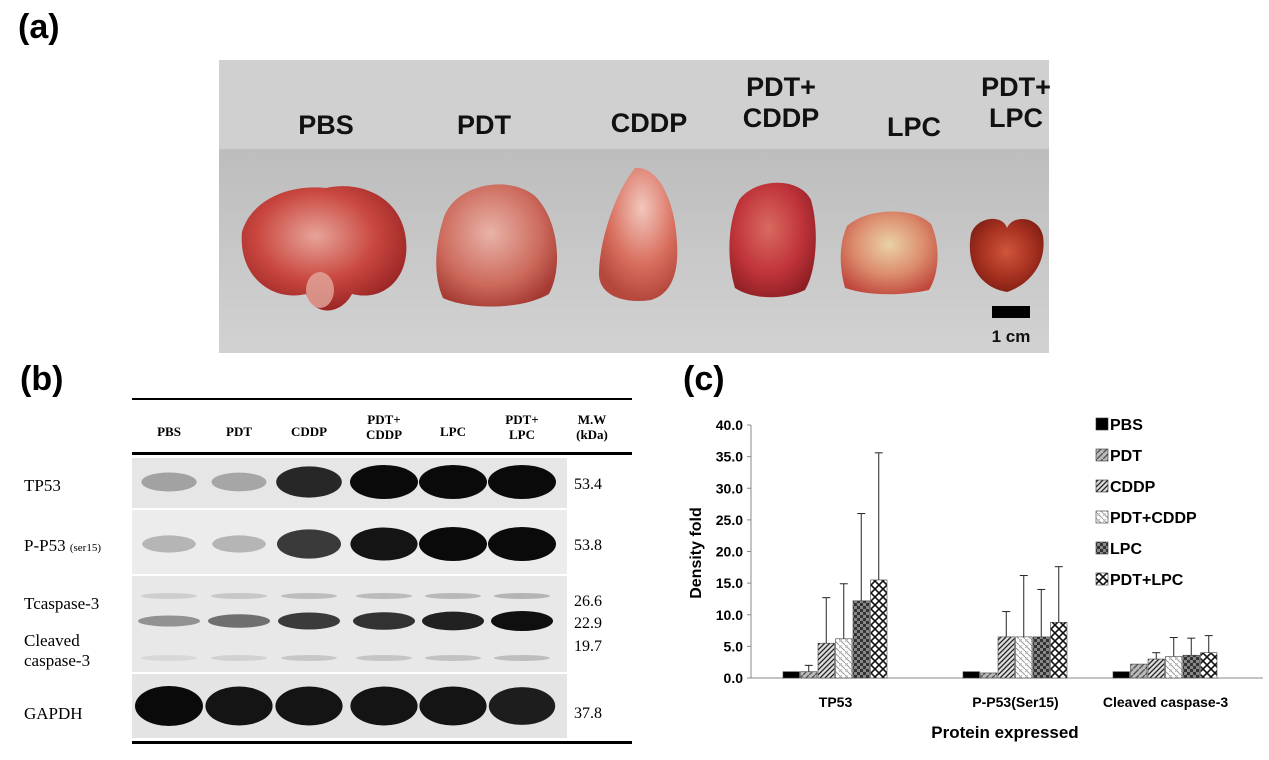 Image resolution: width=1269 pixels, height=760 pixels. What do you see at coordinates (914, 127) in the screenshot?
I see `photo-label-lpc: LPC` at bounding box center [914, 127].